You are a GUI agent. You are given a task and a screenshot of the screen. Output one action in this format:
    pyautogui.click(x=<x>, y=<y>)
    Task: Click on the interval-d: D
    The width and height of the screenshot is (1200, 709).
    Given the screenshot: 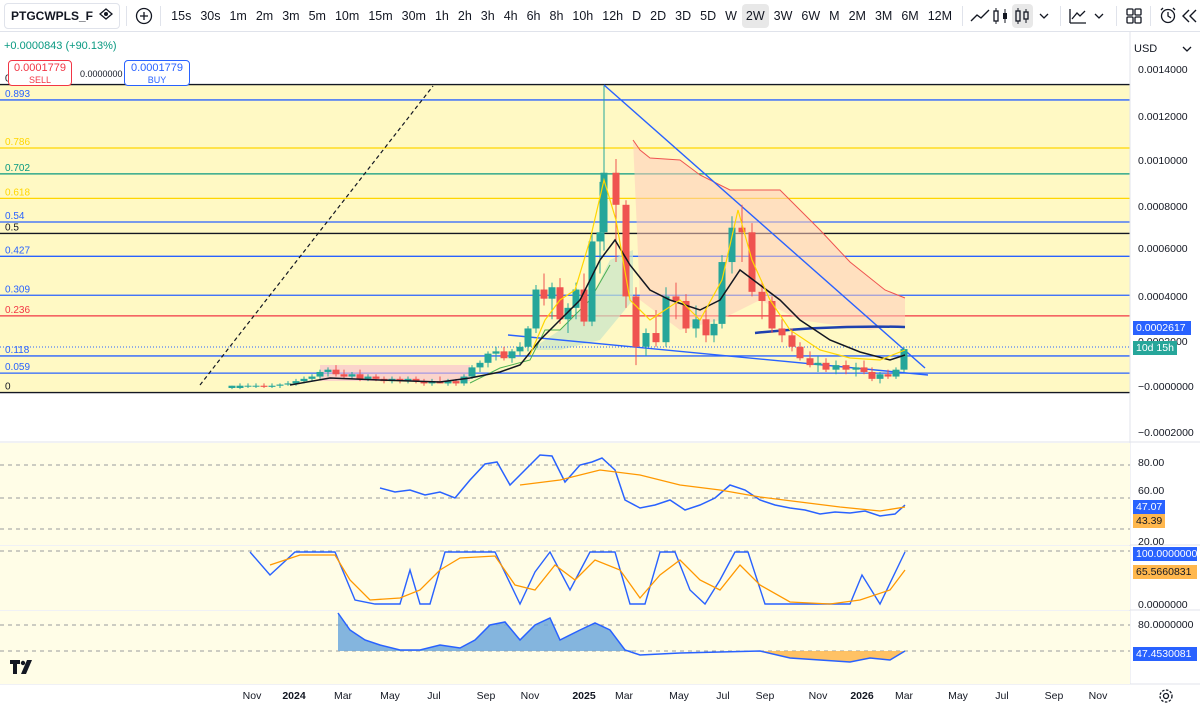 What is the action you would take?
    pyautogui.click(x=637, y=15)
    